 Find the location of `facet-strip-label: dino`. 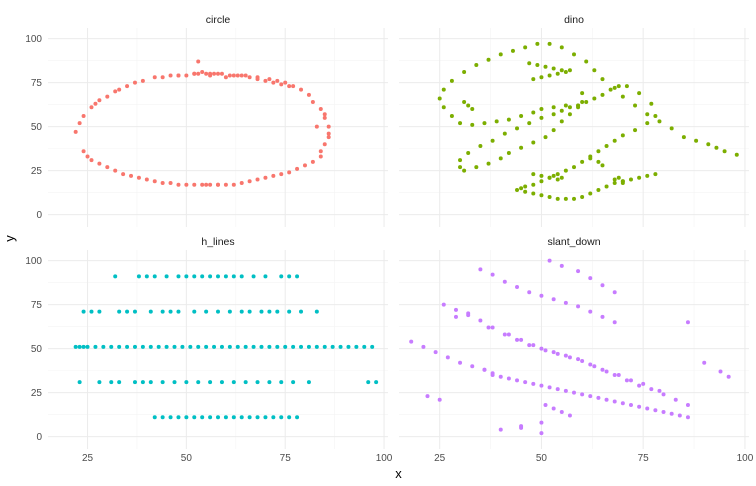

facet-strip-label: dino is located at coordinates (574, 20).